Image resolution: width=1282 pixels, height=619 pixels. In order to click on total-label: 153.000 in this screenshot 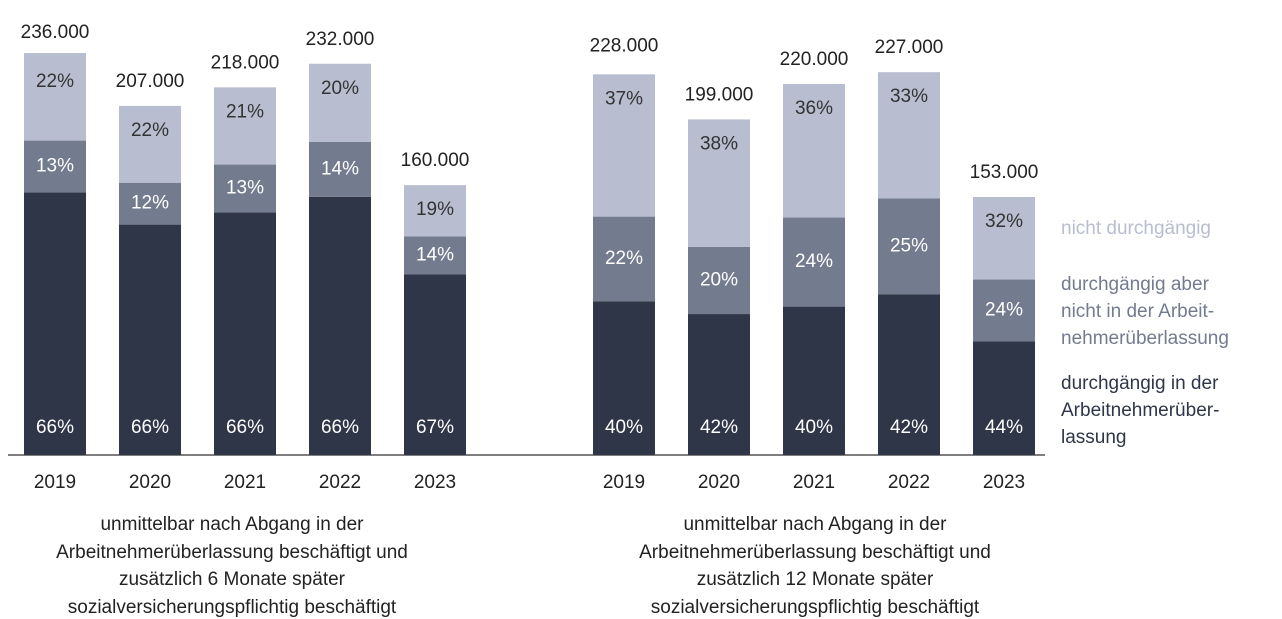, I will do `click(1004, 172)`.